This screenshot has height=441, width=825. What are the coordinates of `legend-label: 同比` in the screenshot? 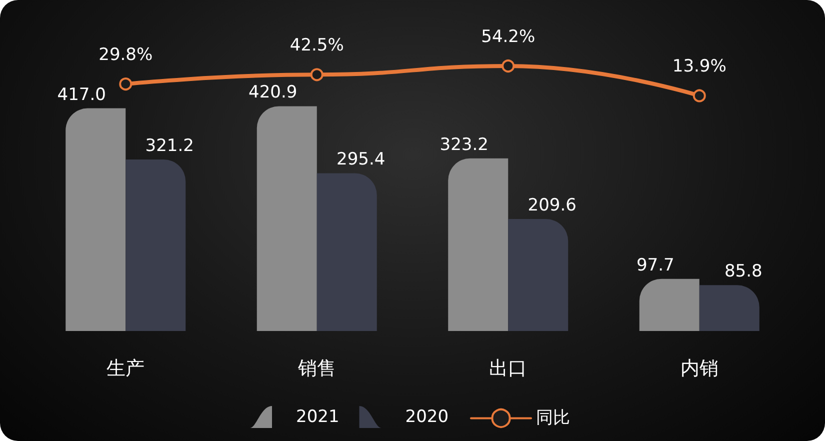 It's located at (553, 418).